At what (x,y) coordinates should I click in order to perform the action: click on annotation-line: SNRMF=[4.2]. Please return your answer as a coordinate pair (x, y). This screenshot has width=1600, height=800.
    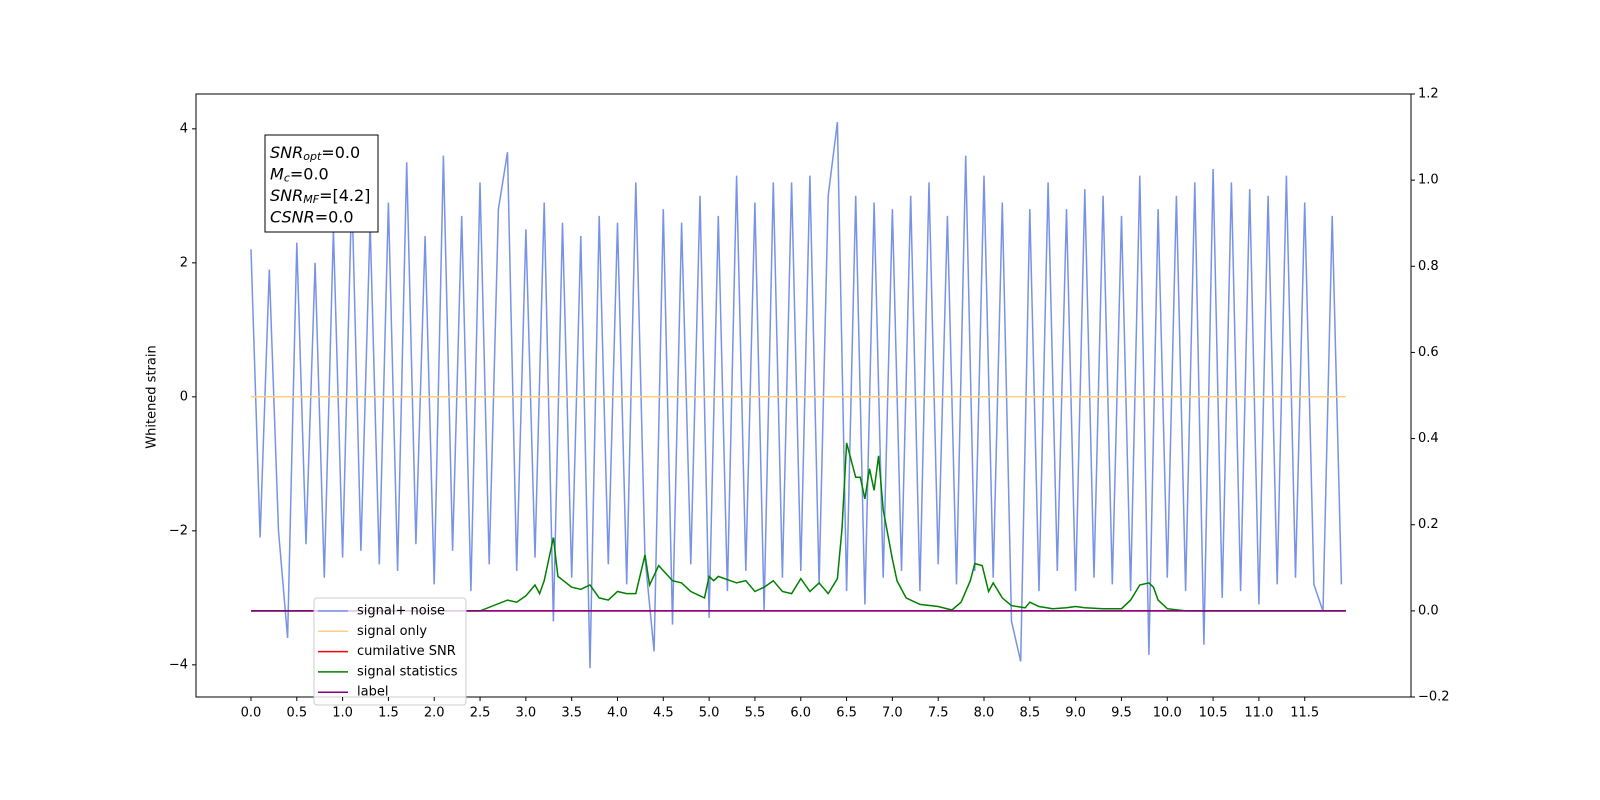
    Looking at the image, I should click on (320, 196).